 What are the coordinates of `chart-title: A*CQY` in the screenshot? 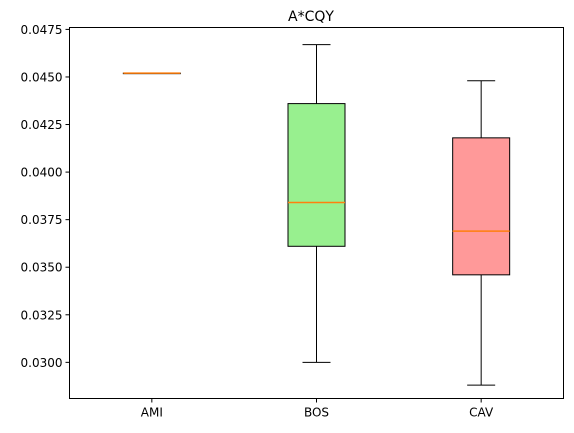 It's located at (311, 17).